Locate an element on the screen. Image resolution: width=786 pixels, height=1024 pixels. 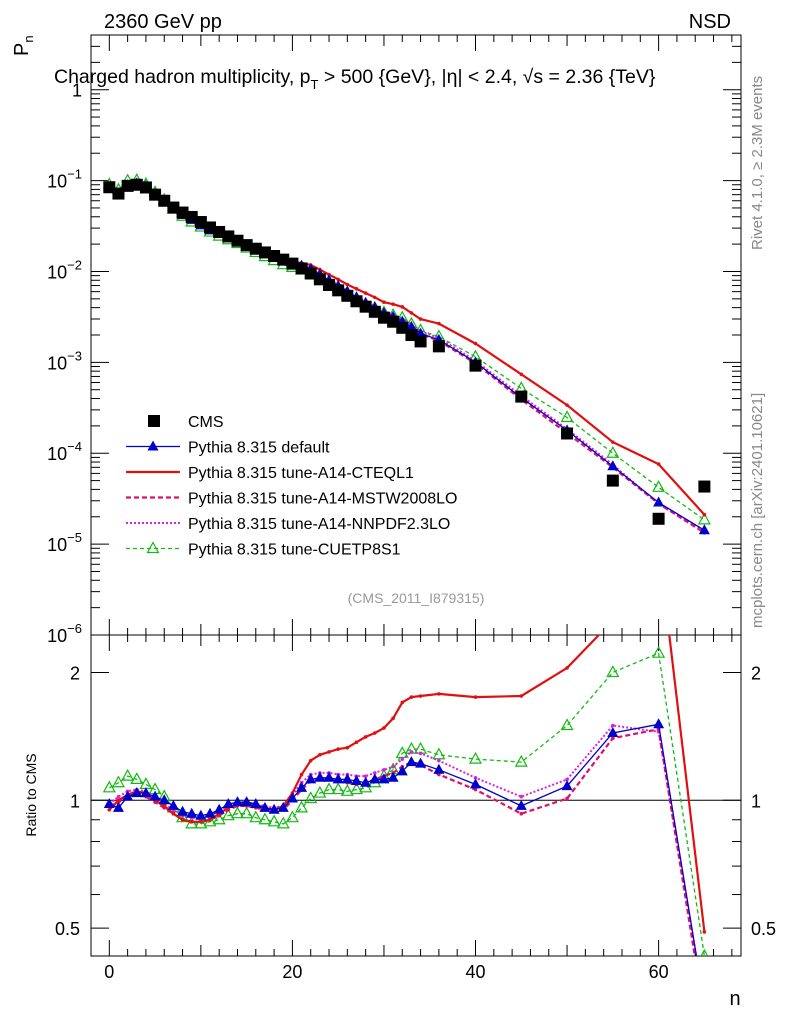
main-y-tick-exponent: −5 is located at coordinates (74, 537).